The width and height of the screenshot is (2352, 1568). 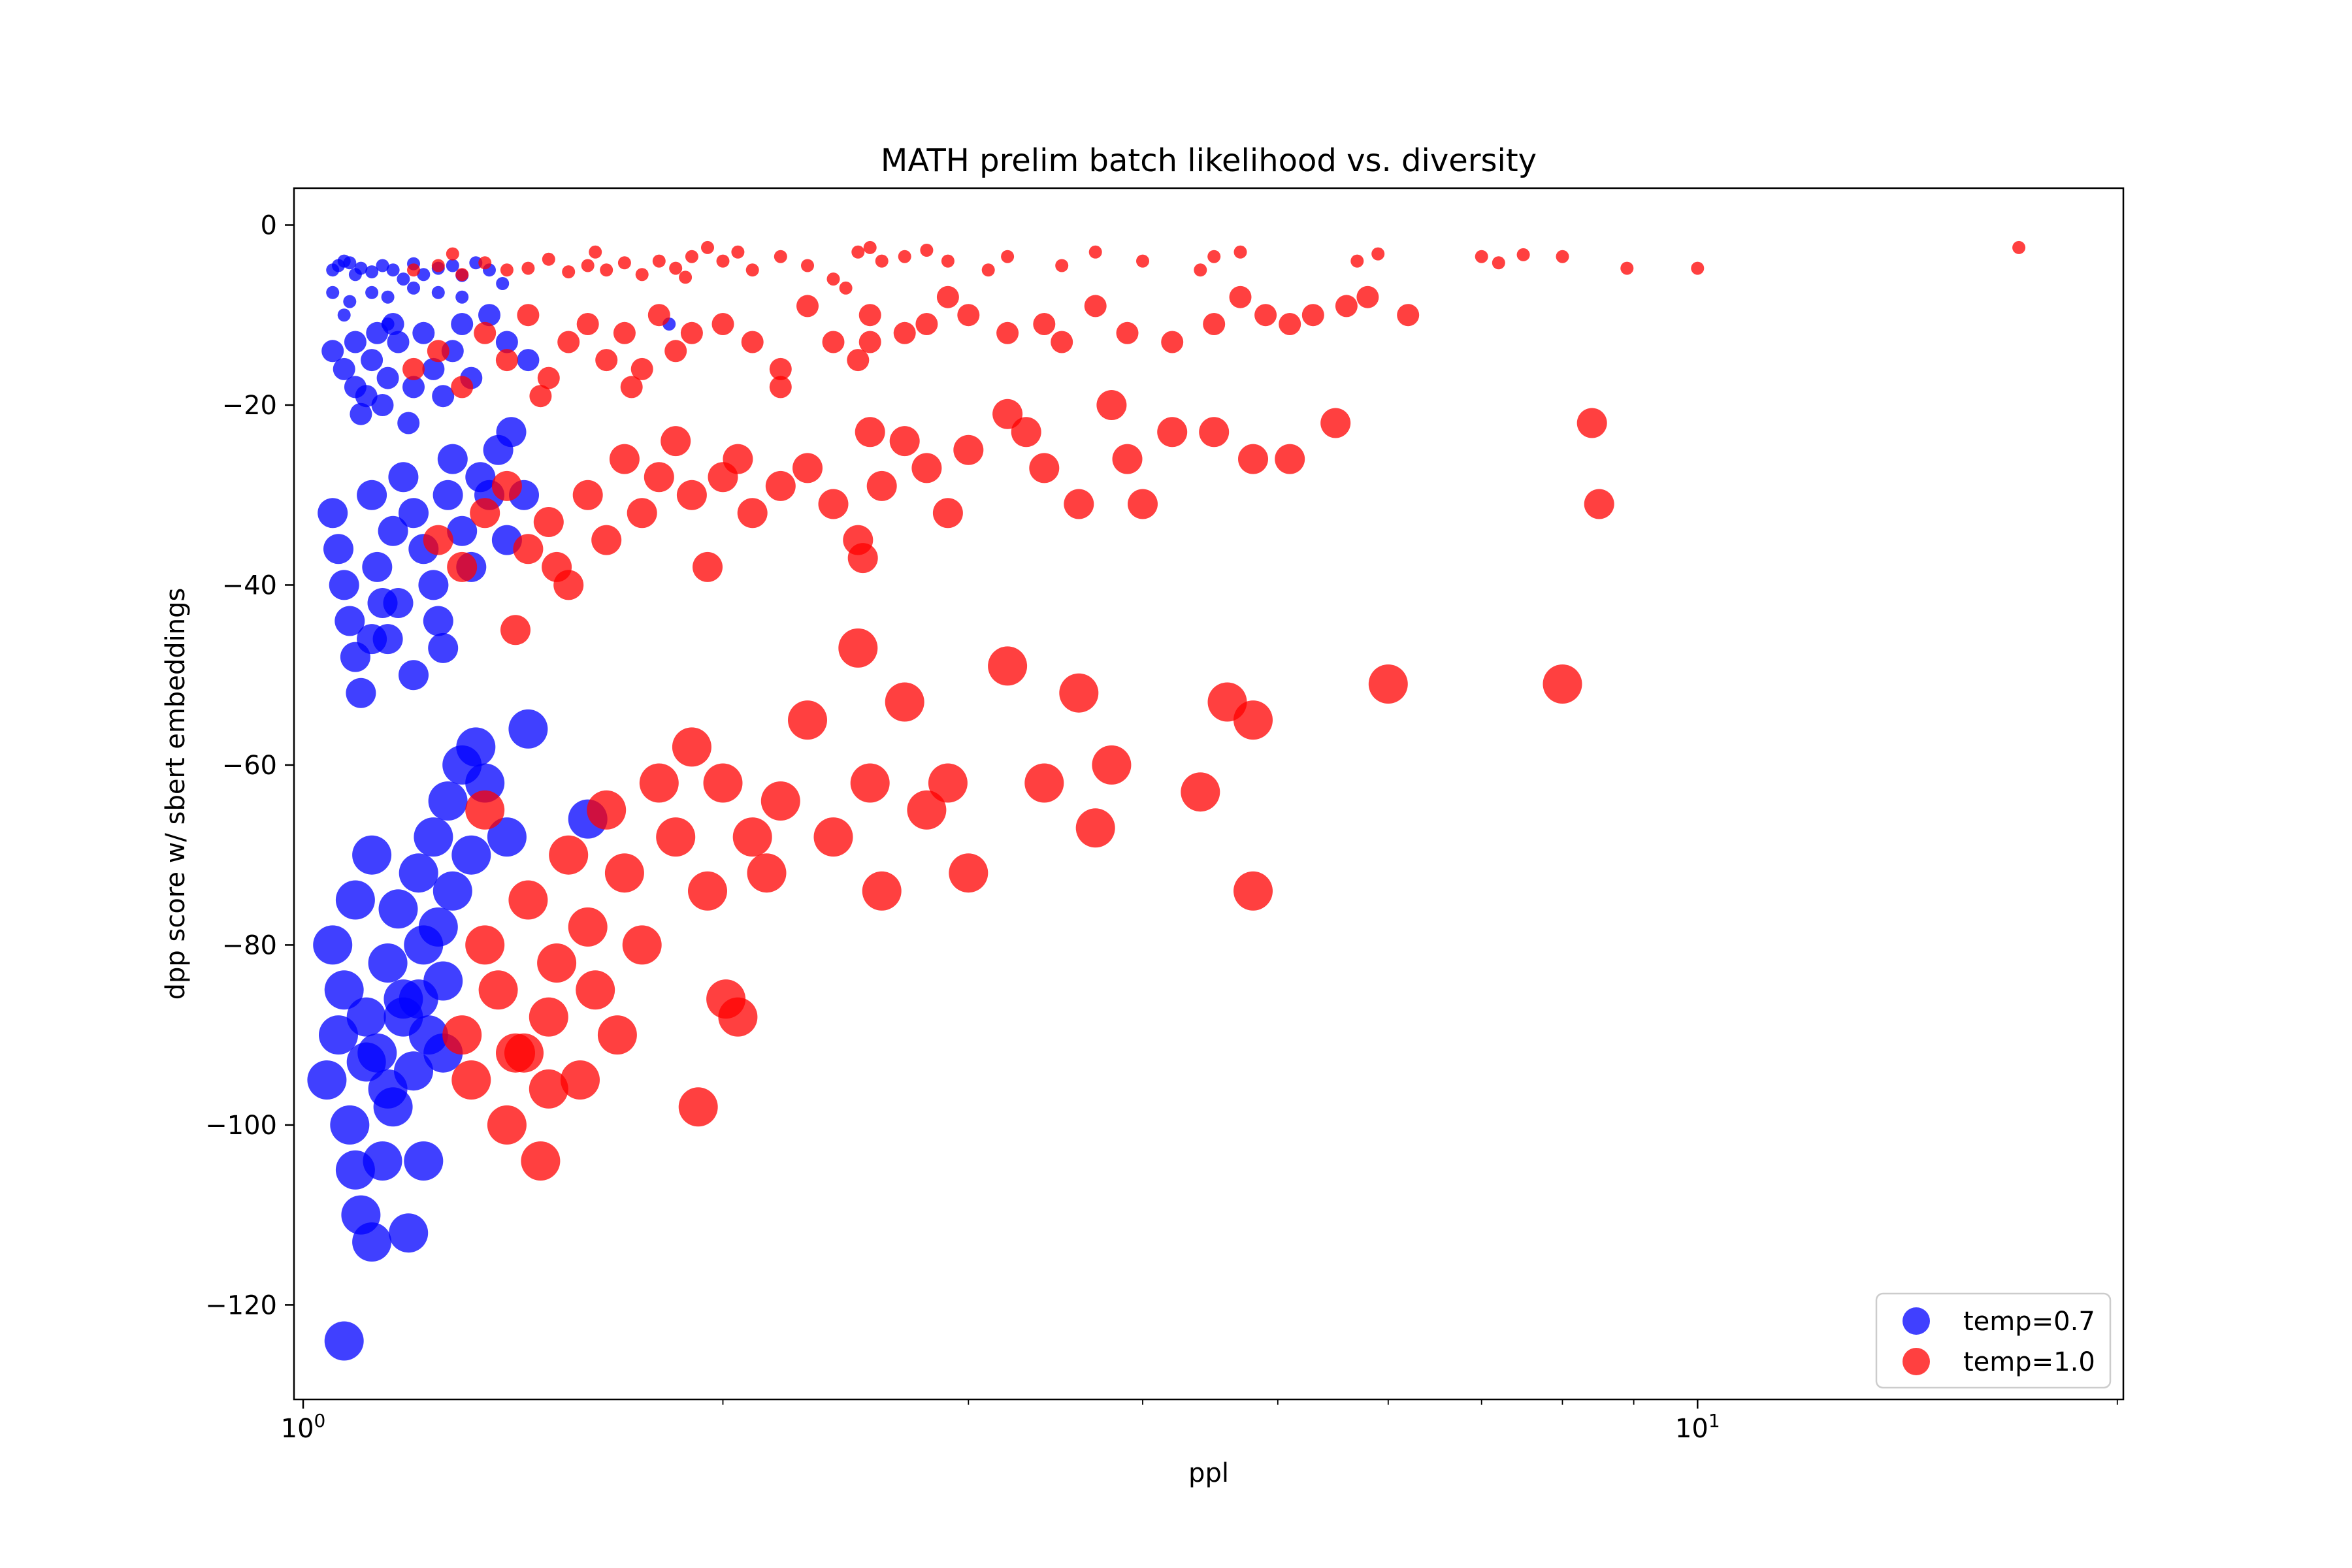 What do you see at coordinates (249, 766) in the screenshot?
I see `y-tick-label: −60` at bounding box center [249, 766].